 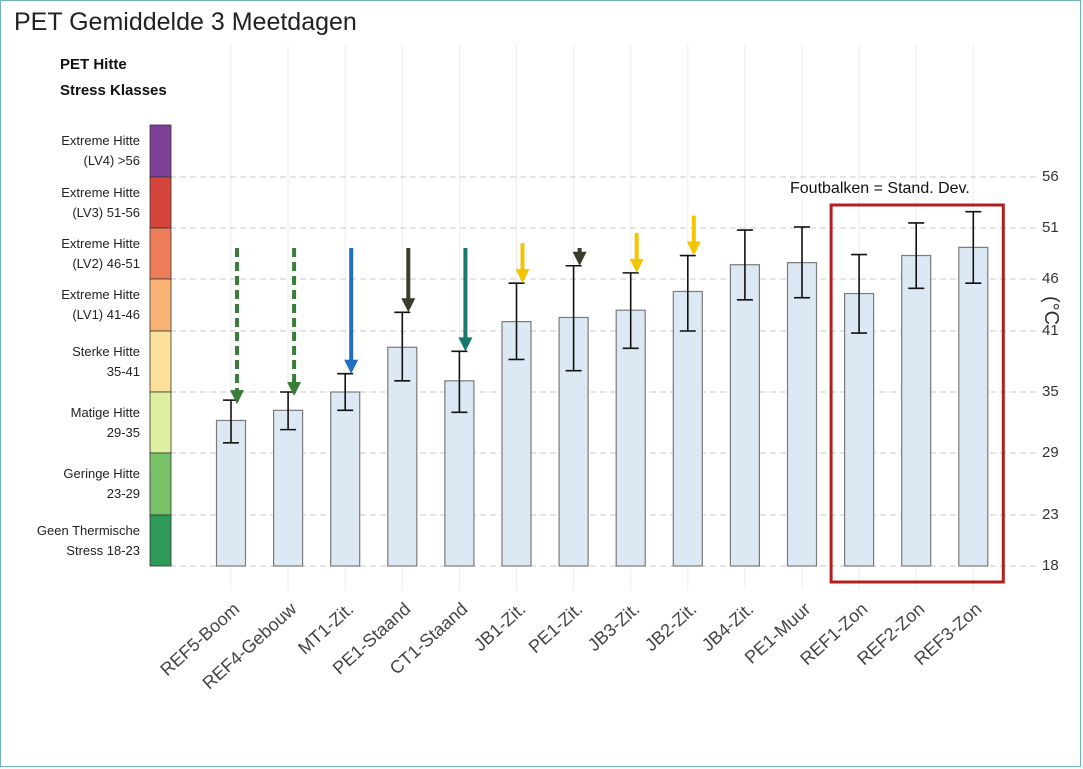 What do you see at coordinates (1050, 310) in the screenshot?
I see `y-axis-label: (°C` at bounding box center [1050, 310].